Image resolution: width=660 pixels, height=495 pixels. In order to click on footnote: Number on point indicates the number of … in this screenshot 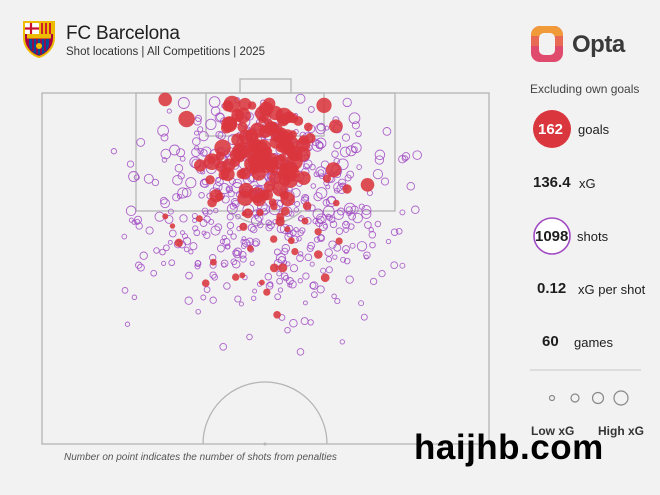, I will do `click(200, 457)`.